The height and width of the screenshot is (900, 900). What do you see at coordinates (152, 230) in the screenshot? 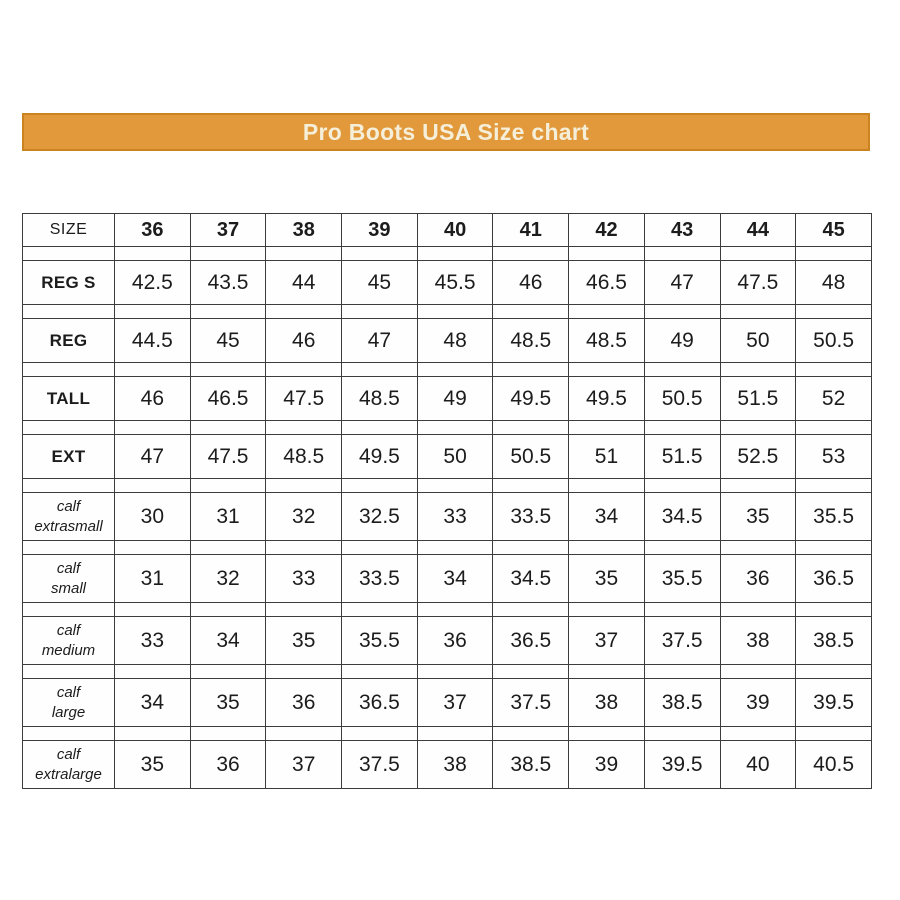
I see `size-column-header: 36` at bounding box center [152, 230].